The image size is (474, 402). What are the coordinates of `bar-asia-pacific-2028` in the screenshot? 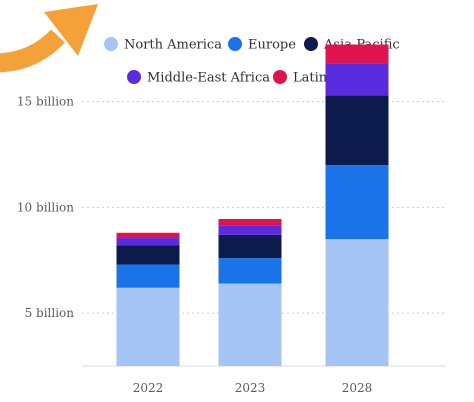 It's located at (357, 130).